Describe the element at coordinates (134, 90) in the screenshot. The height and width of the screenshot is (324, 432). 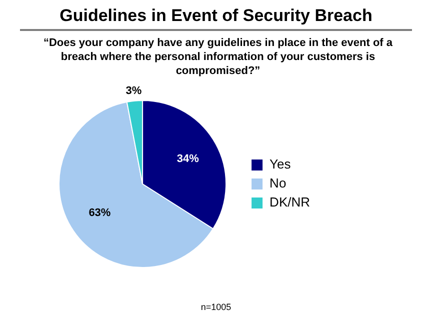
I see `data-label: 3%` at that location.